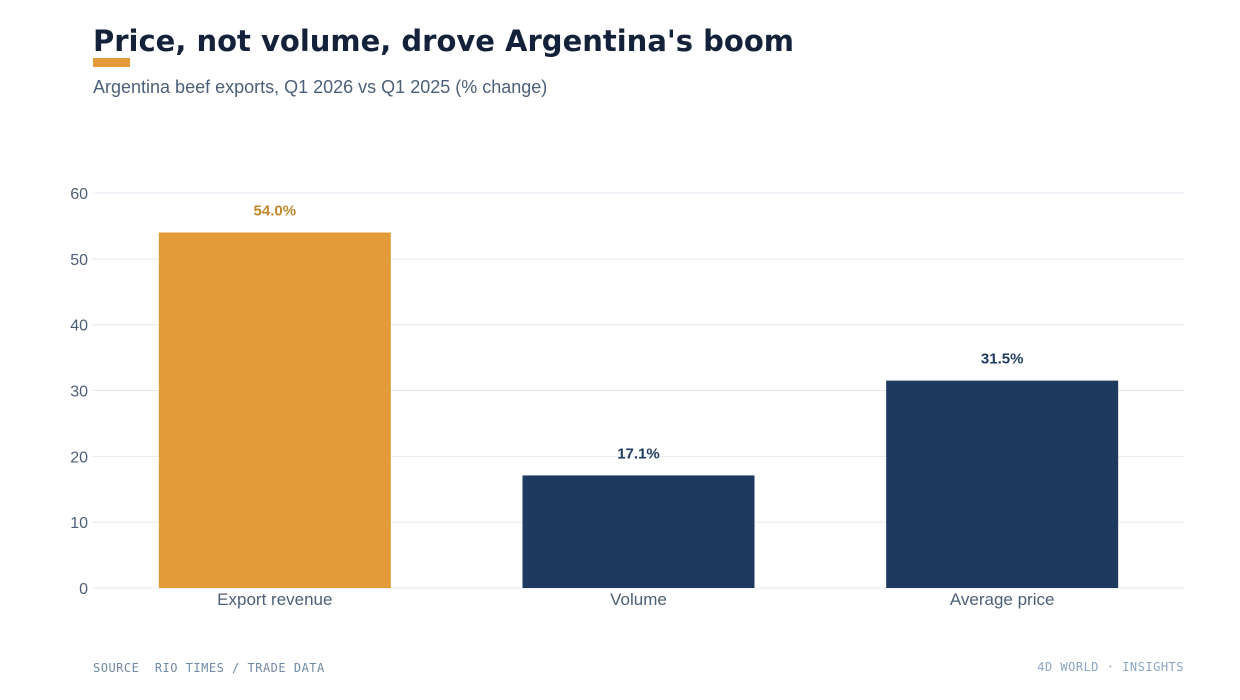 This screenshot has width=1240, height=700. I want to click on y-tick-label: 40, so click(79, 326).